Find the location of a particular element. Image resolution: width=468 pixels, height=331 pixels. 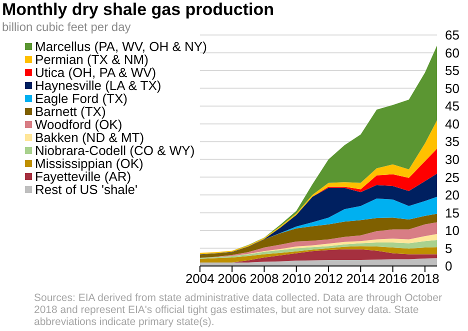

y-tick-label: 10 is located at coordinates (452, 230).